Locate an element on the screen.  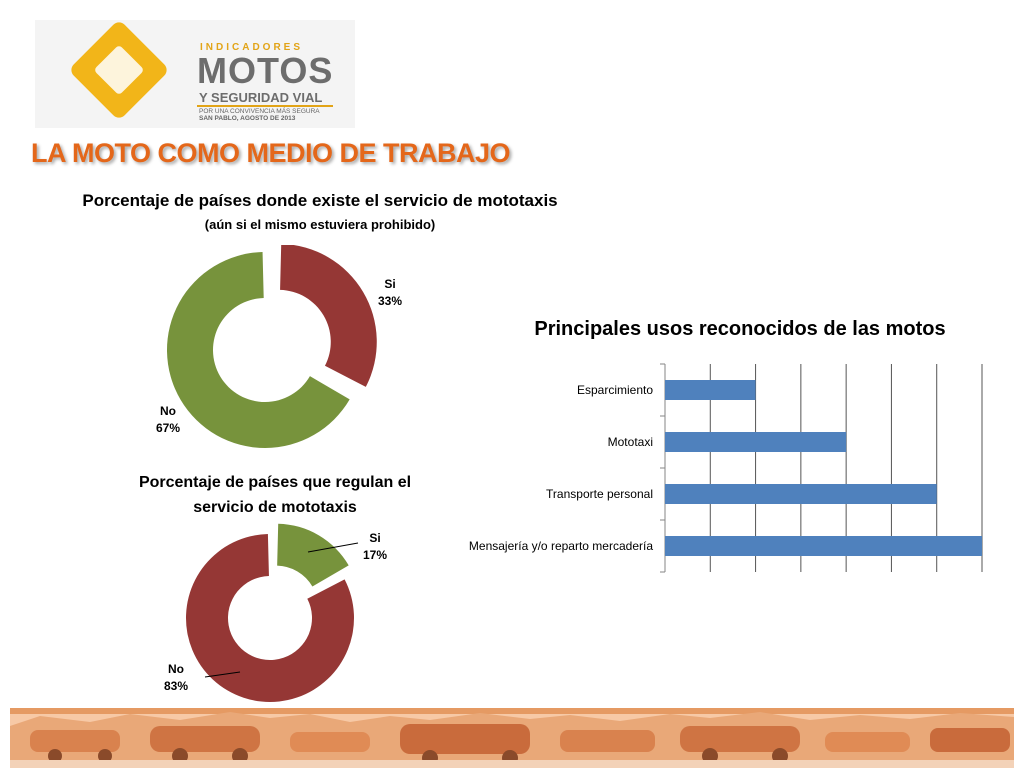
chart2-label-no-name: No is located at coordinates (176, 669).